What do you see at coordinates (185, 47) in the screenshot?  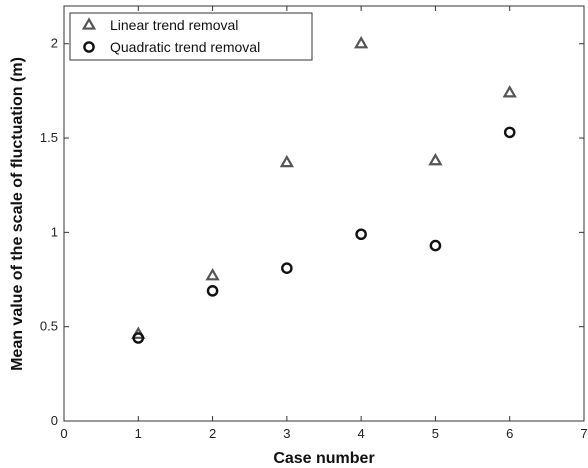 I see `legend-label: Quadratic trend removal` at bounding box center [185, 47].